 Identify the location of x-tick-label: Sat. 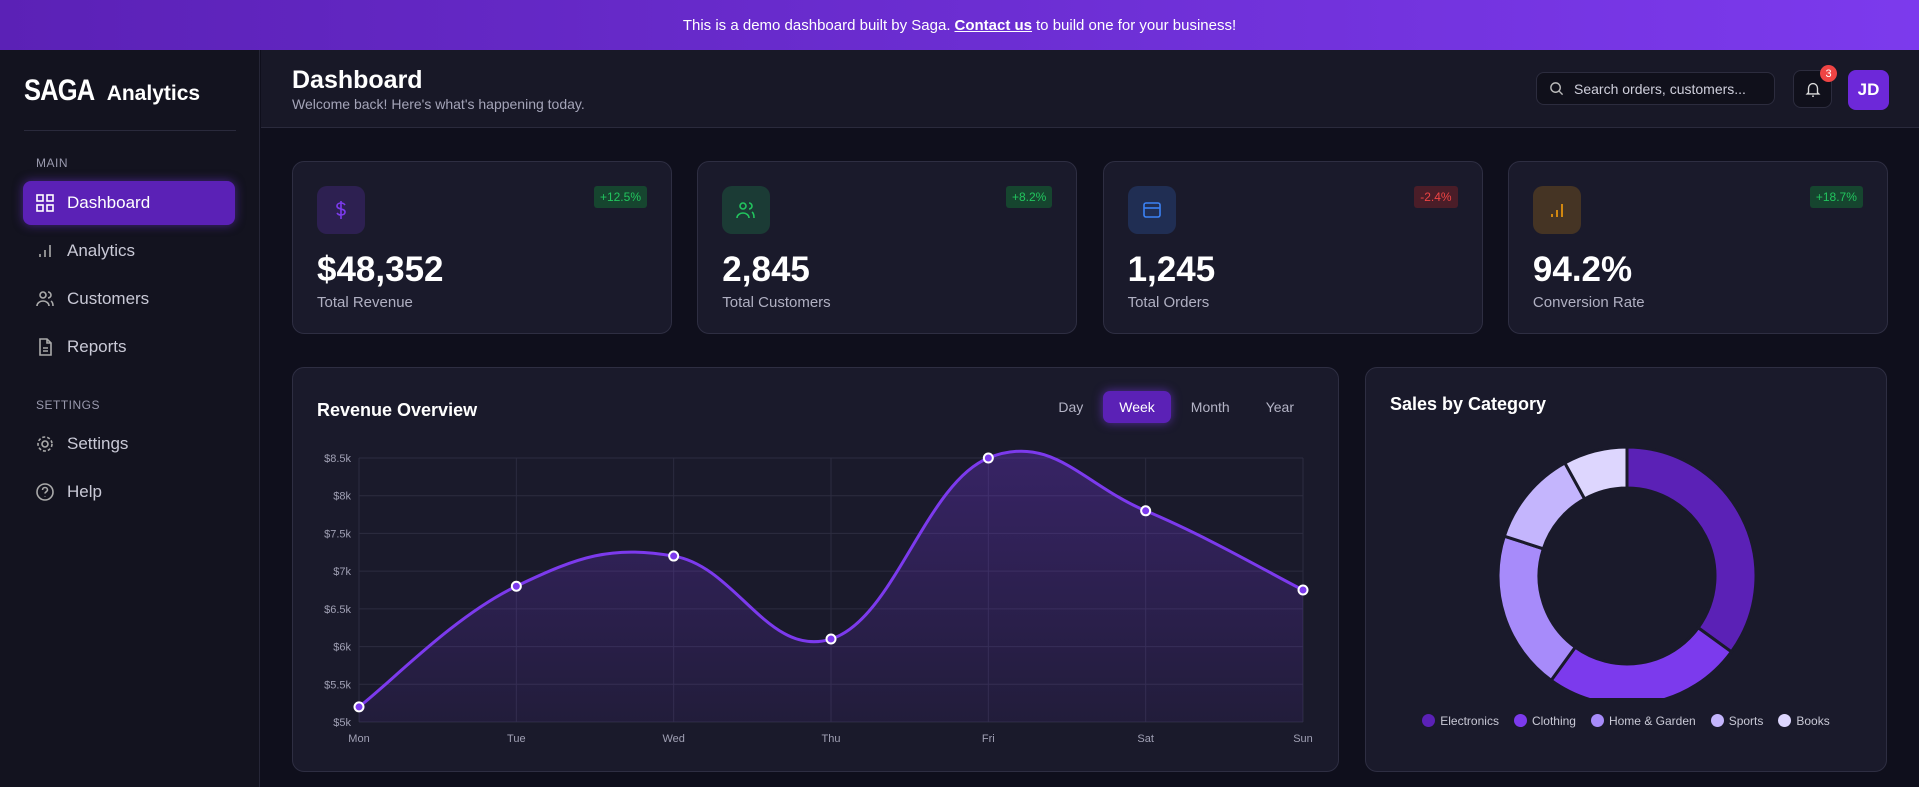
(1145, 739).